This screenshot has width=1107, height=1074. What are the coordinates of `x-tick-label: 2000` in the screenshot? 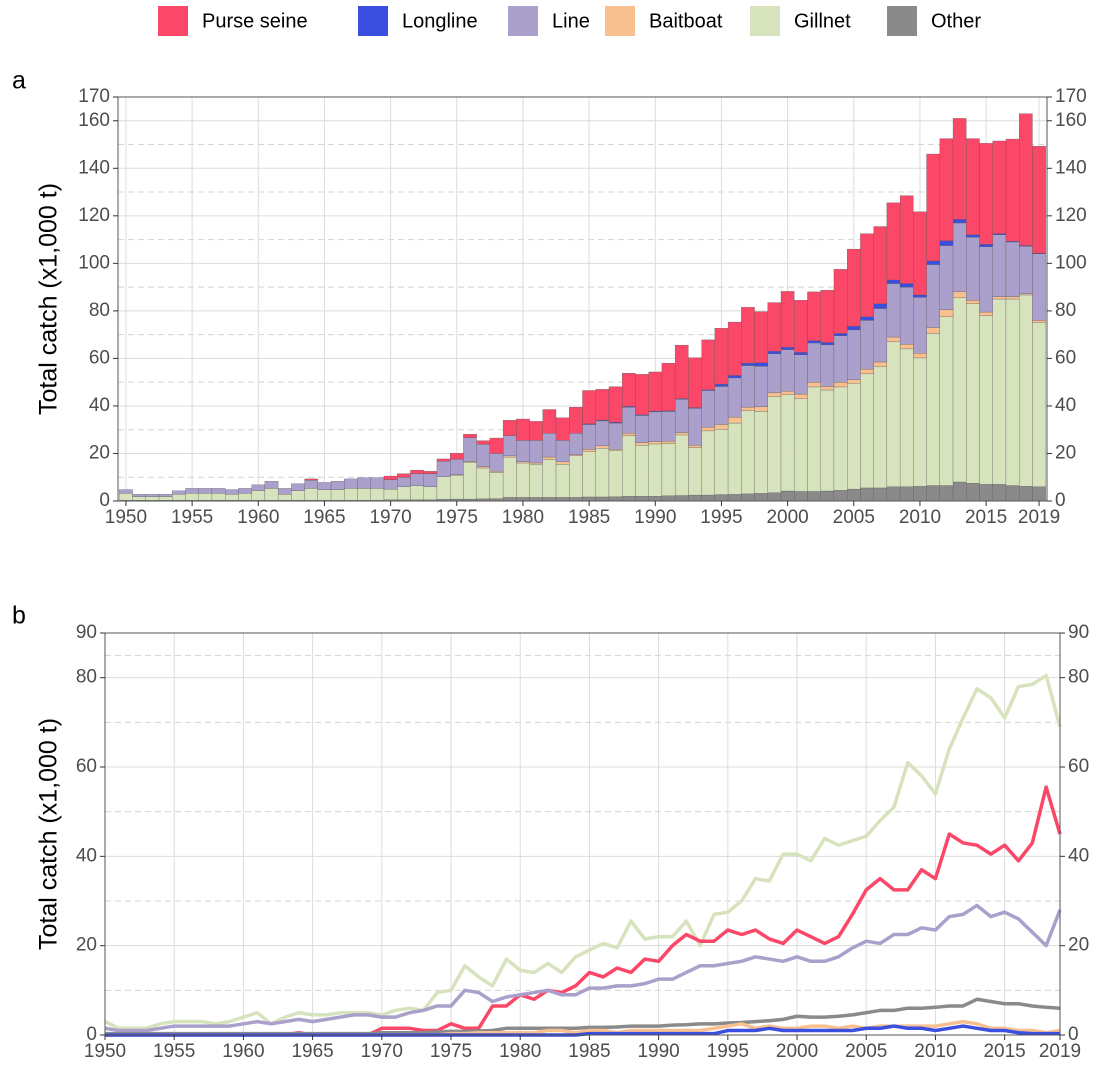 It's located at (797, 1051).